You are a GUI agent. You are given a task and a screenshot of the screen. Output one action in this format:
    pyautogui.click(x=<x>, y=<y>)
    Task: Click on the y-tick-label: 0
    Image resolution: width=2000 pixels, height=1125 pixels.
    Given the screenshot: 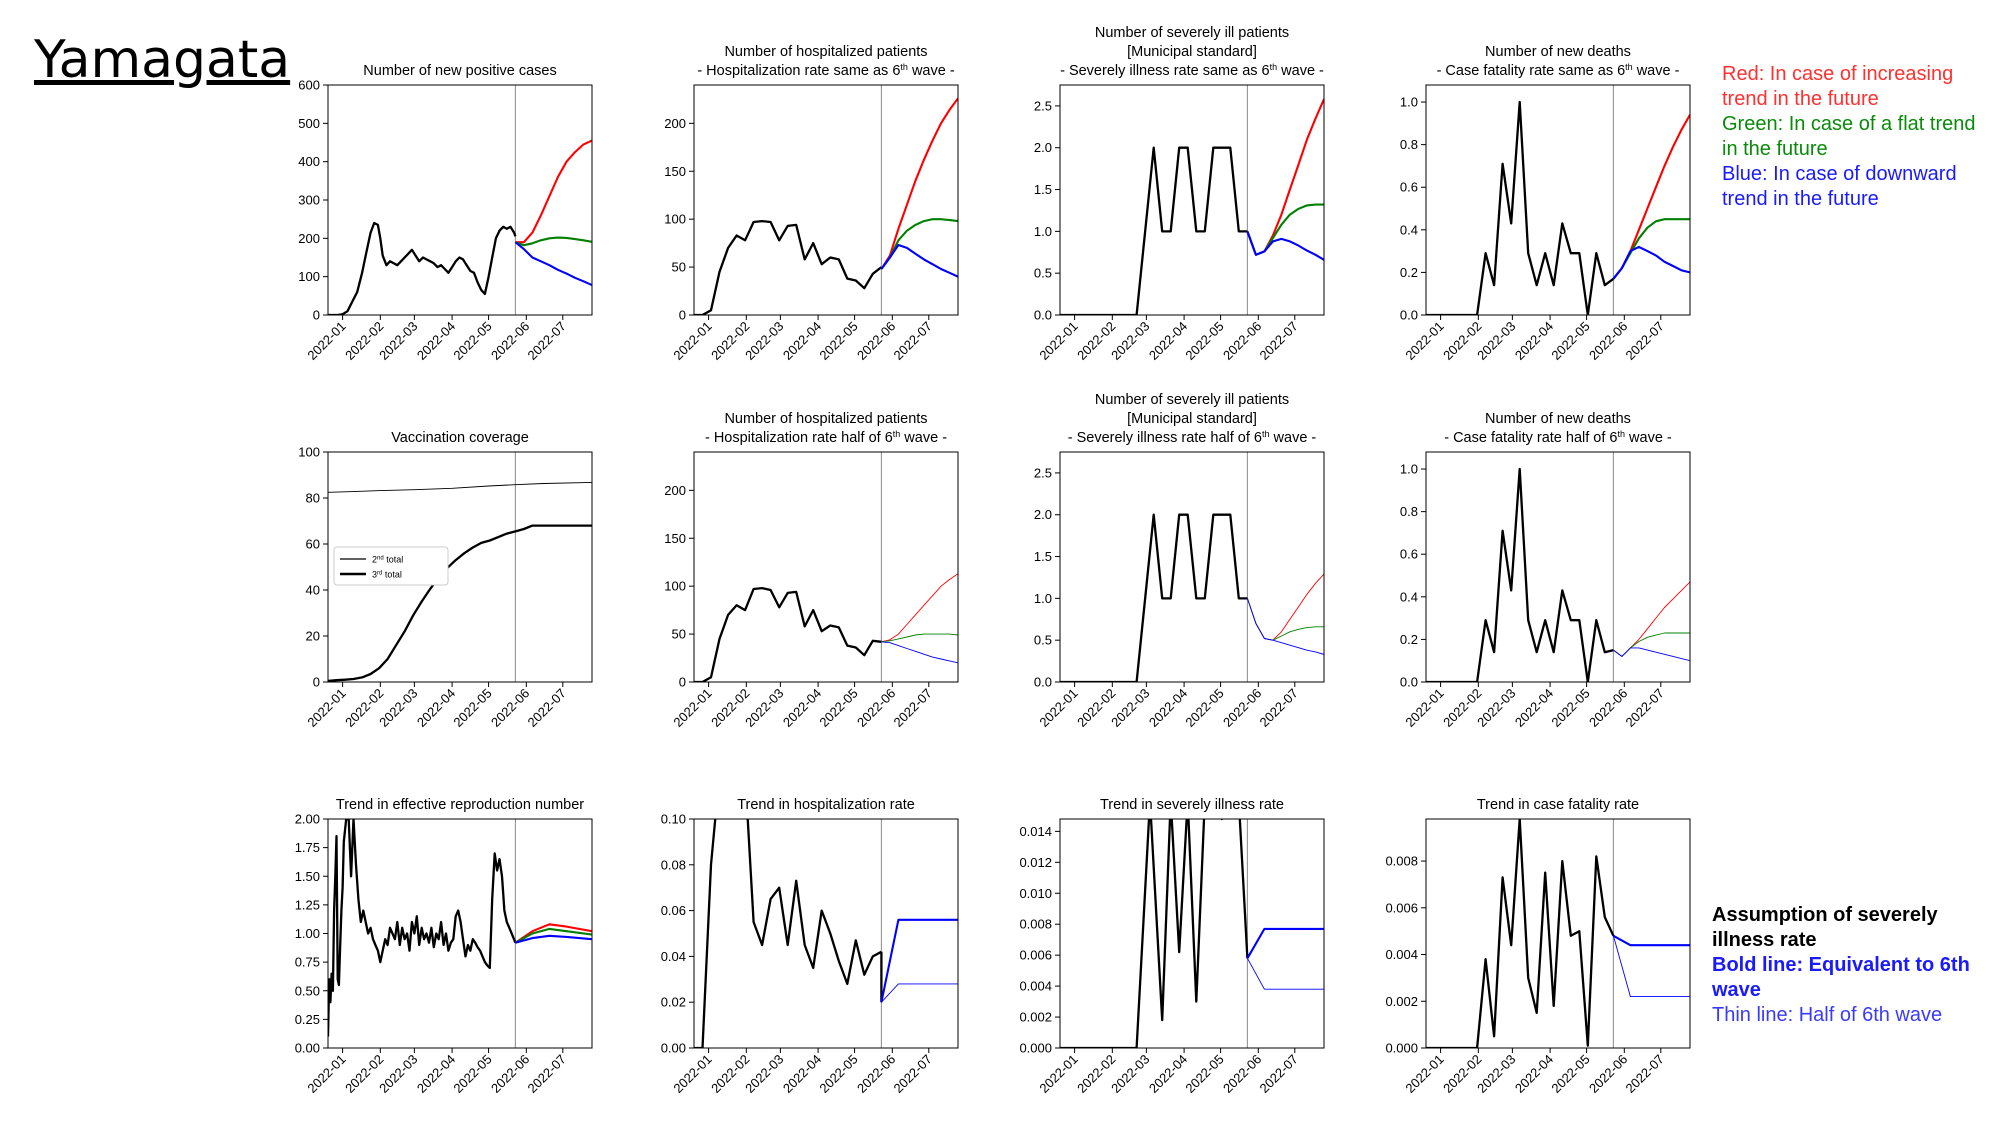 What is the action you would take?
    pyautogui.click(x=316, y=315)
    